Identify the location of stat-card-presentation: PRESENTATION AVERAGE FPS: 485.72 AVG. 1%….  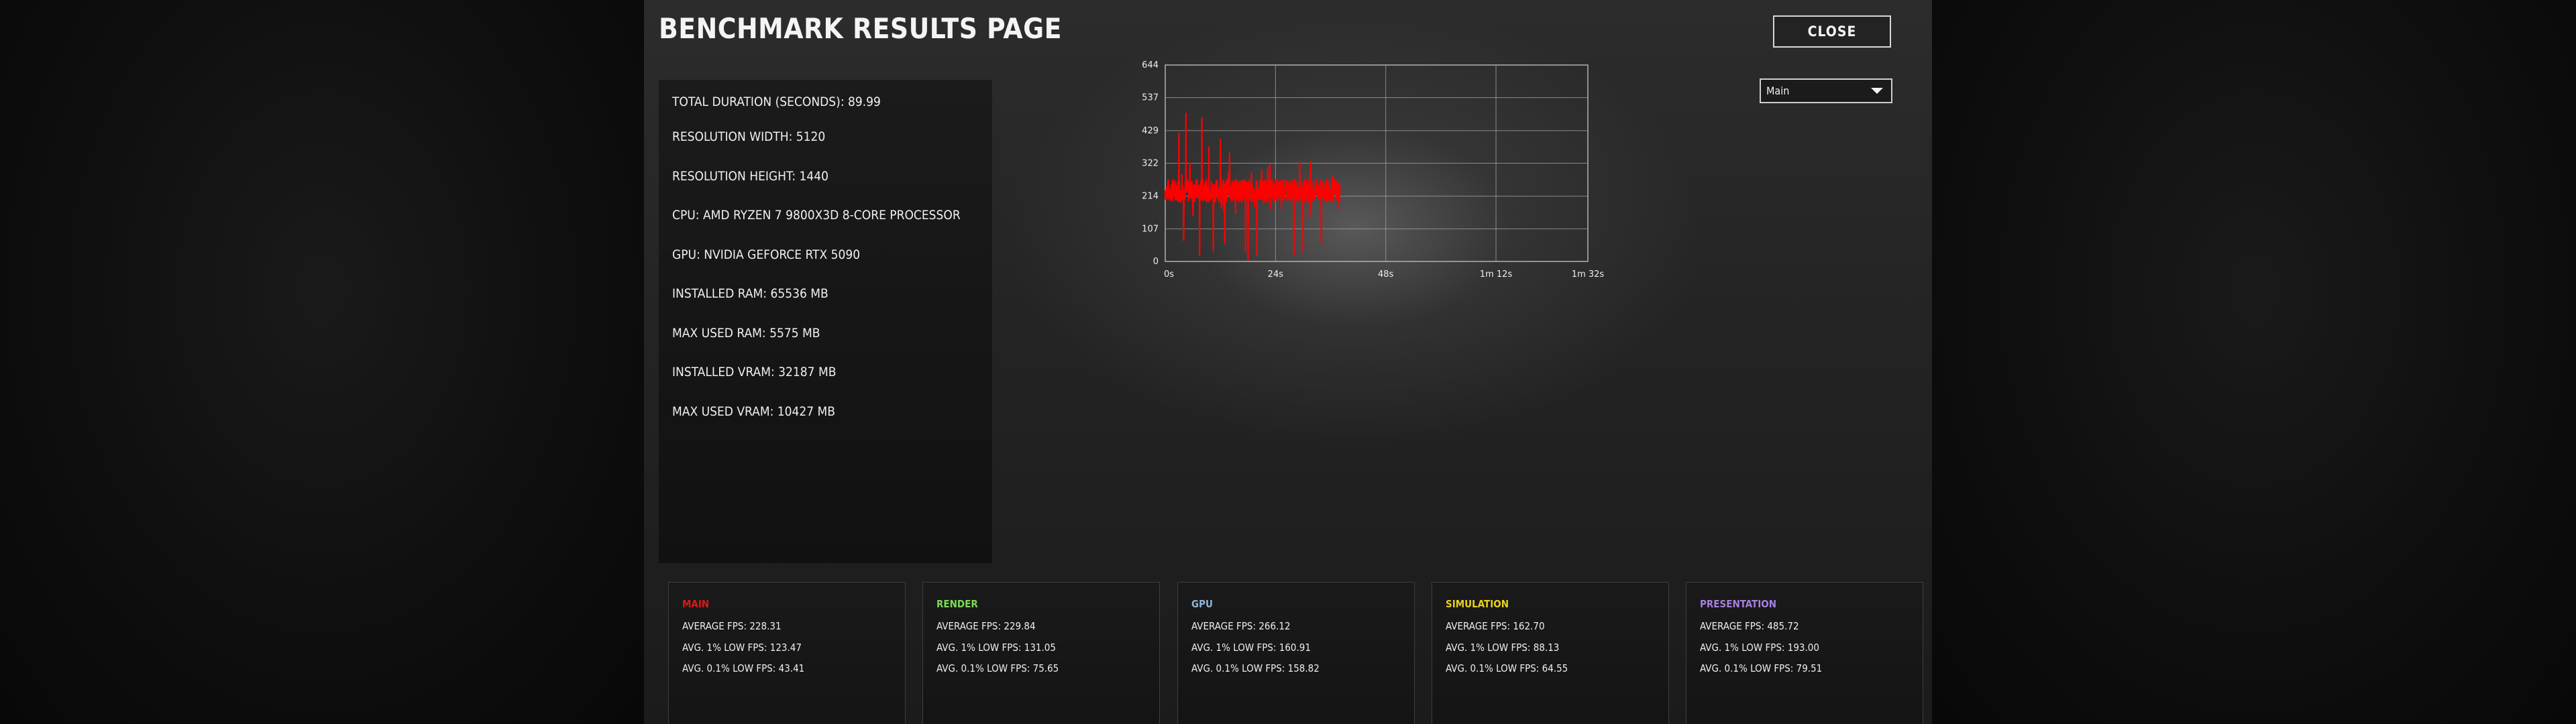
(1804, 653).